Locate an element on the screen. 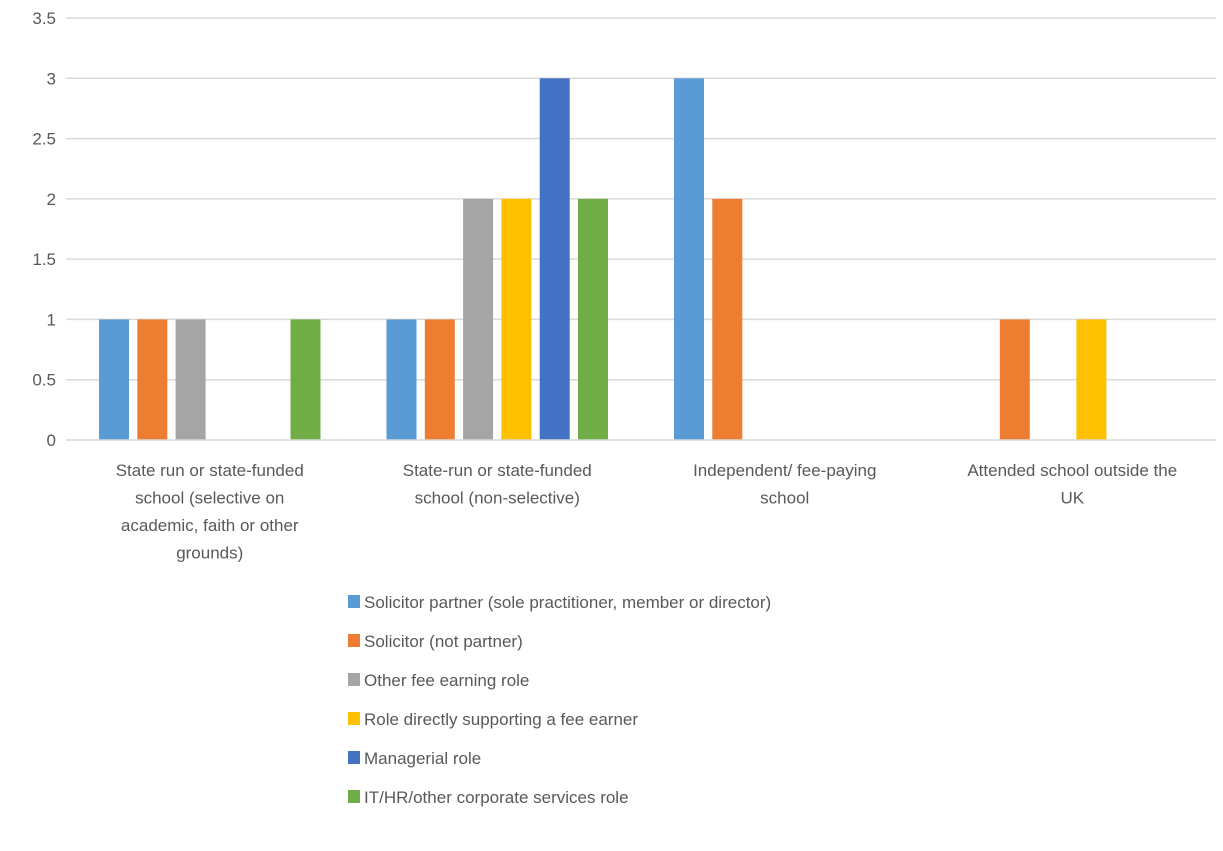 The image size is (1223, 851). legend-label: Solicitor (not partner) is located at coordinates (443, 641).